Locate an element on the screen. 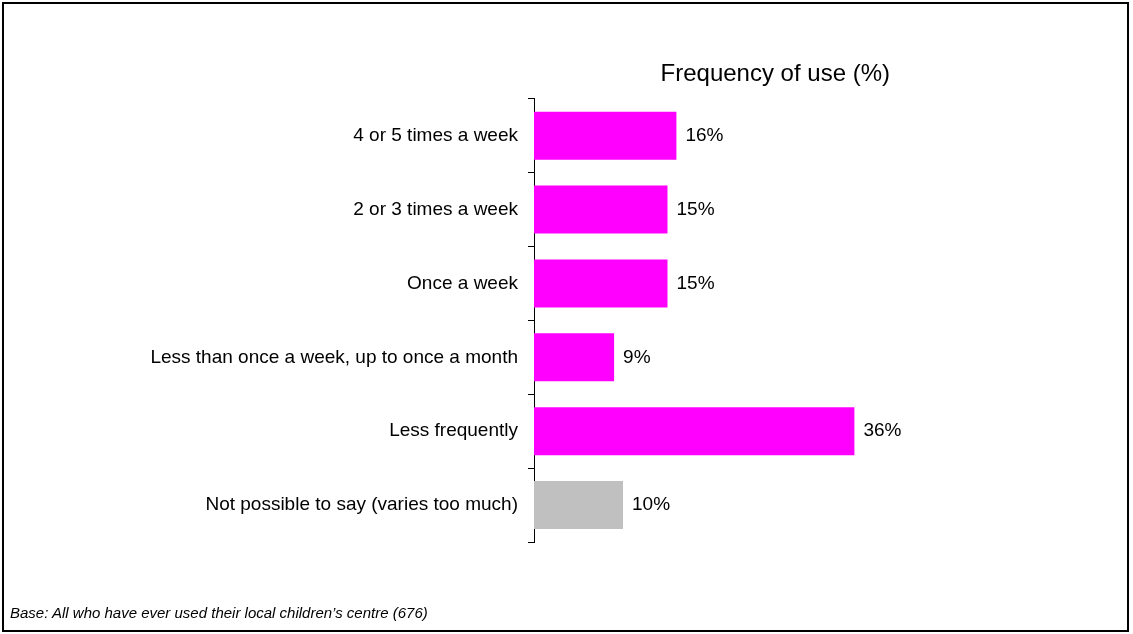 The image size is (1133, 634). y-tick-label: 2 or 3 times a week is located at coordinates (436, 208).